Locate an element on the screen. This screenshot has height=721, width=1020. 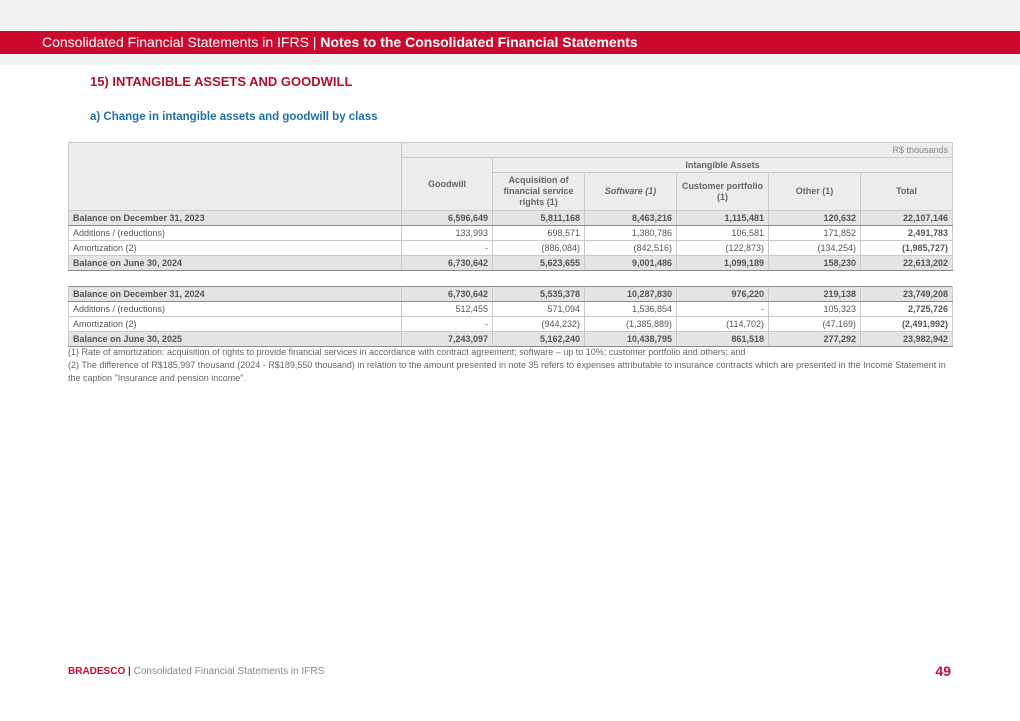
cell-other: 277,292 is located at coordinates (814, 339).